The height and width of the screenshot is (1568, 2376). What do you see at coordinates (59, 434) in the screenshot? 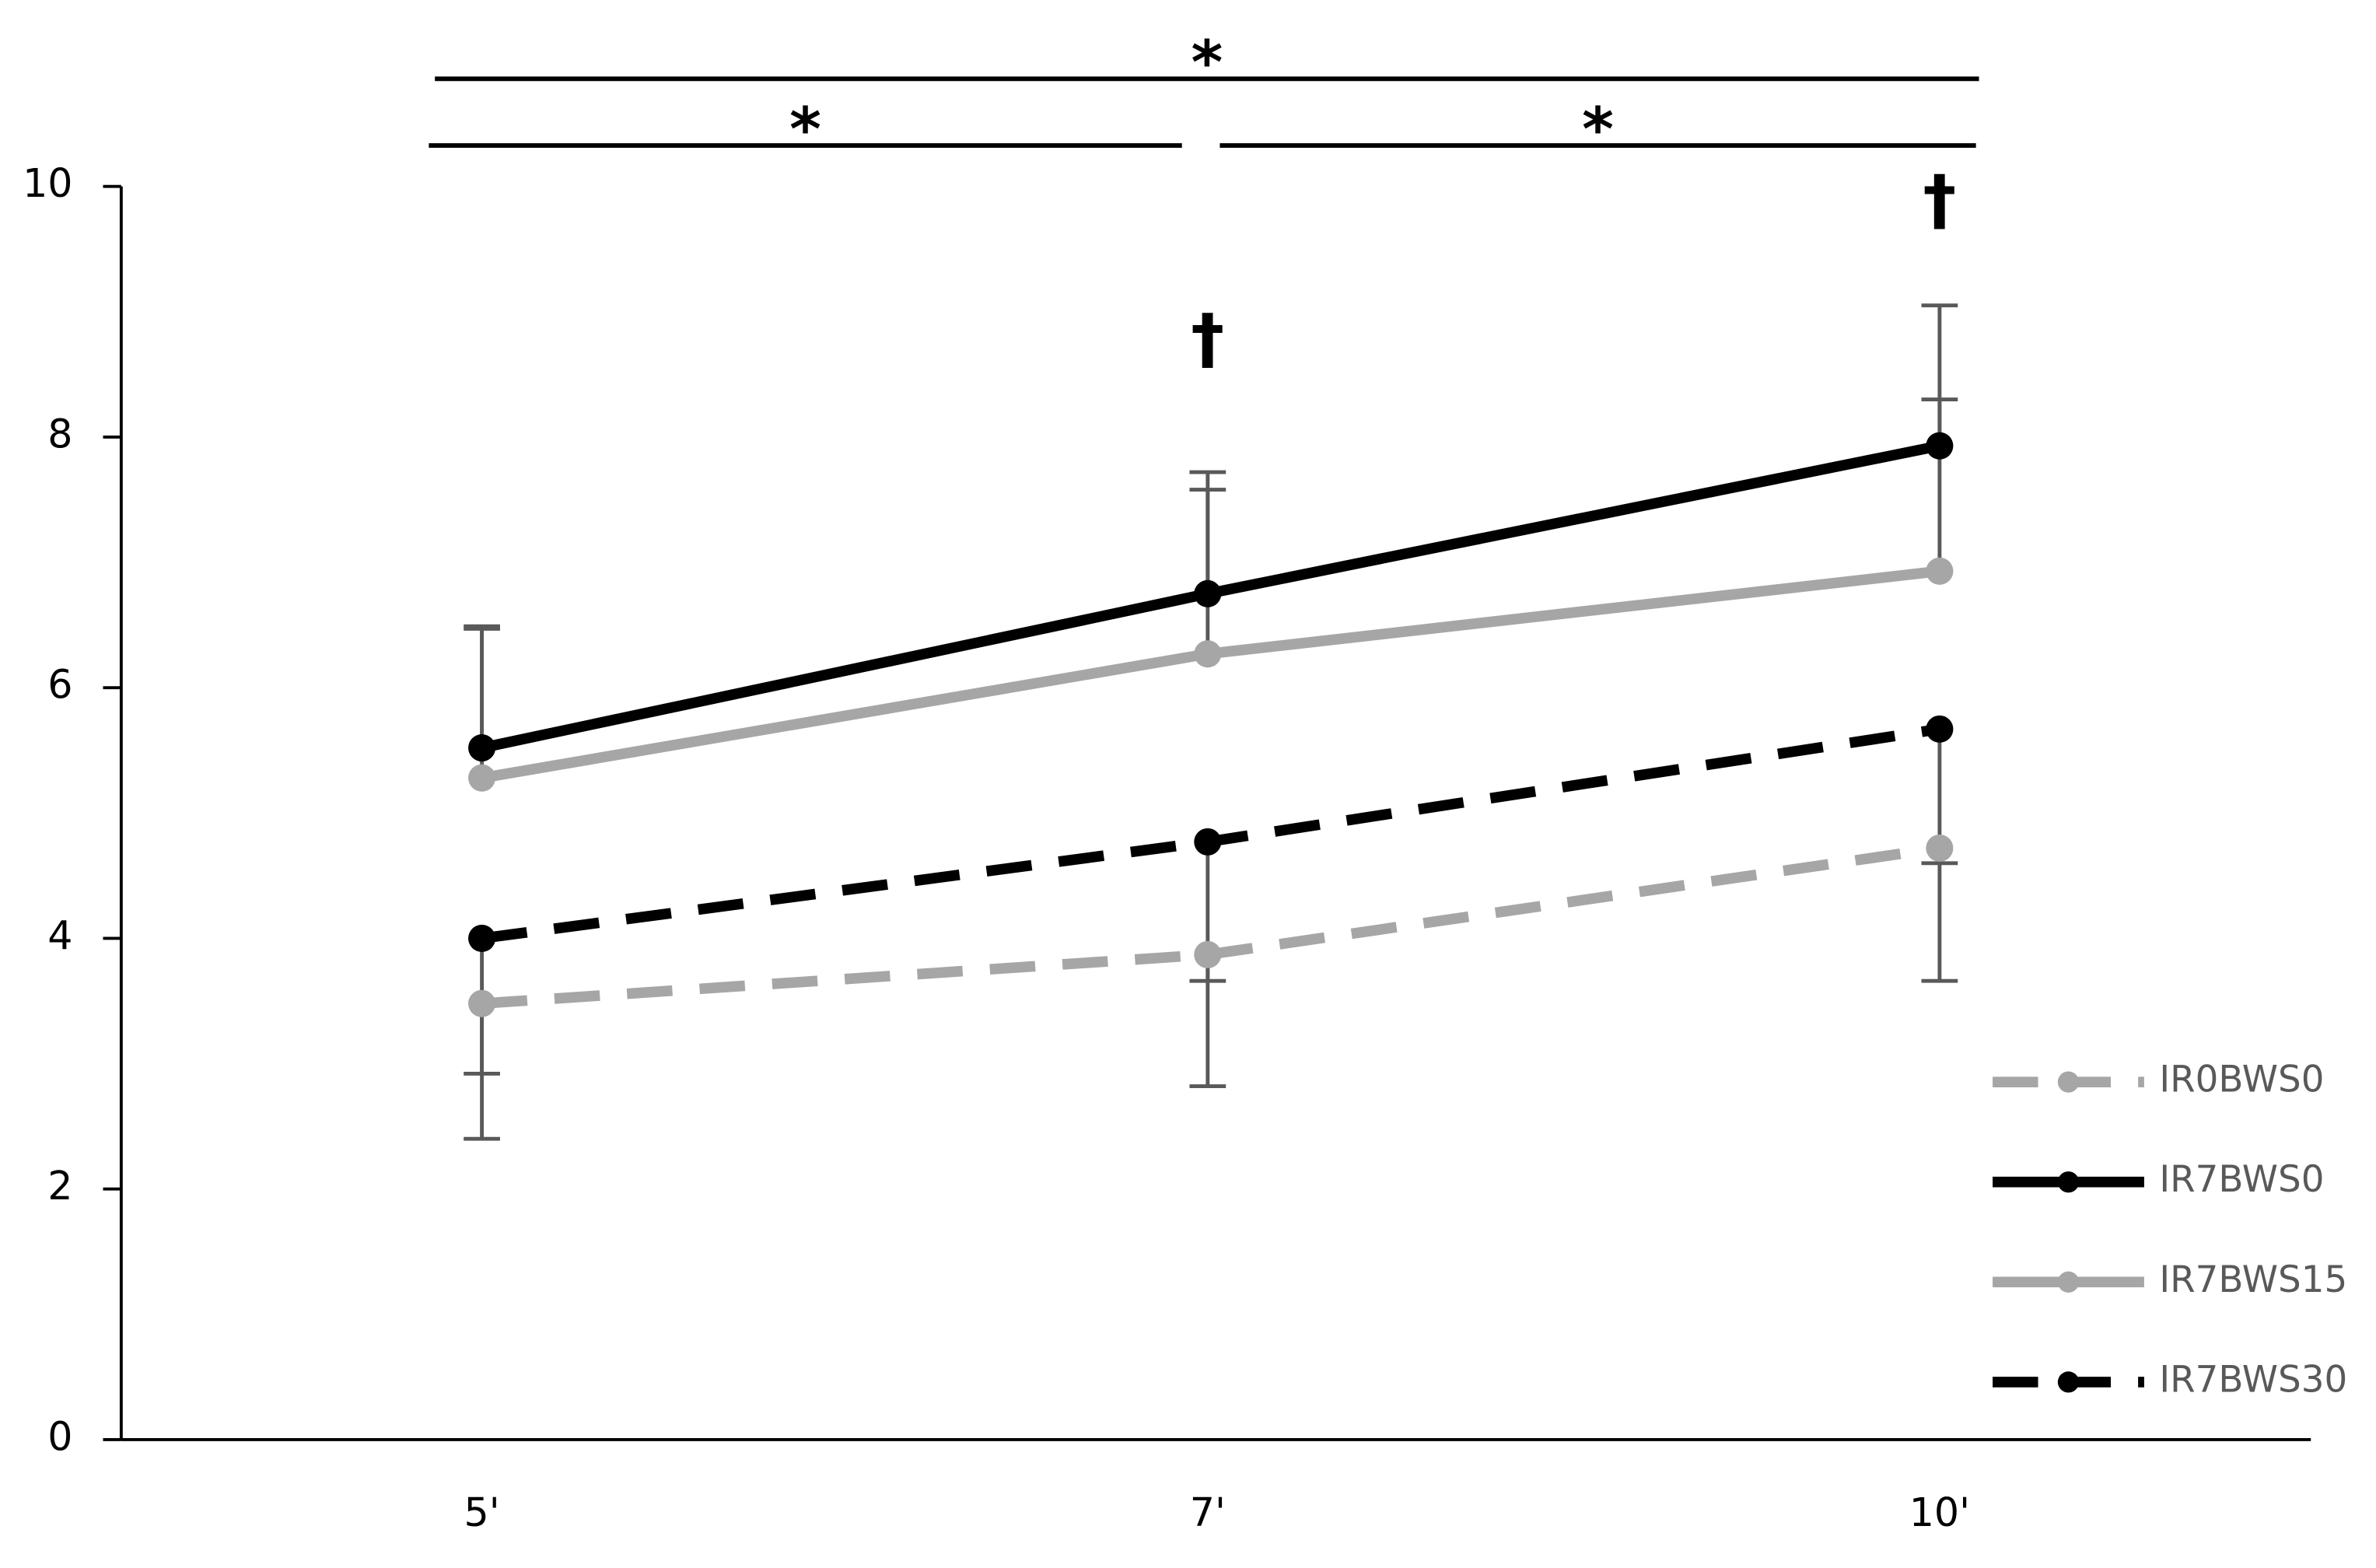
I see `y-tick-label: 8` at bounding box center [59, 434].